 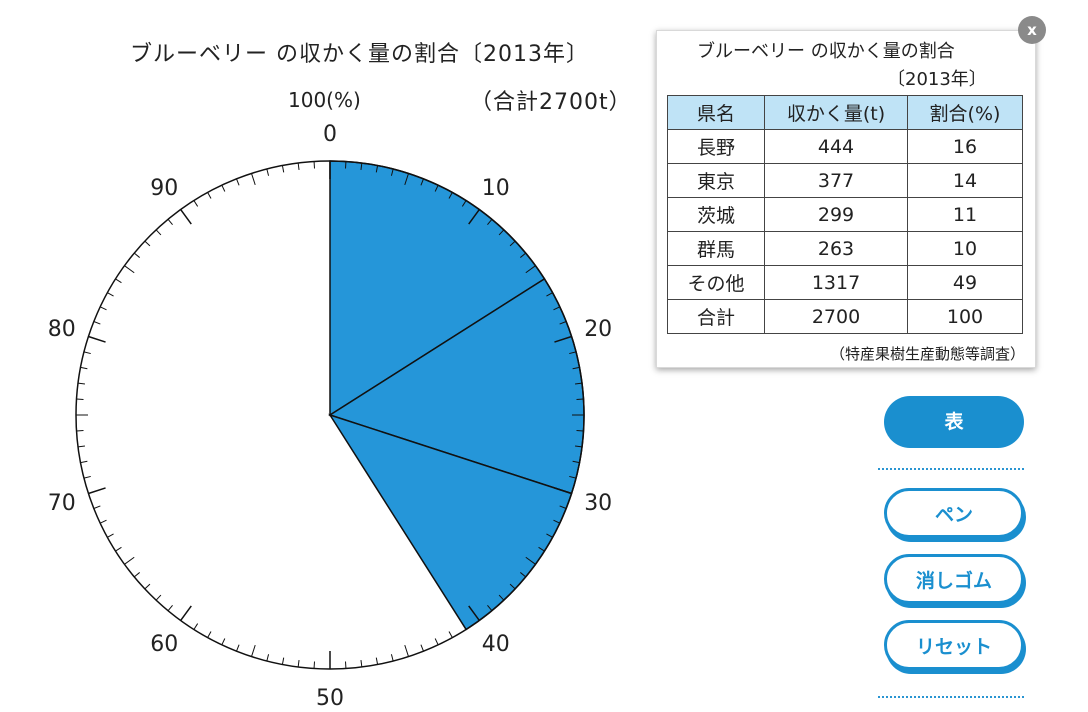 What do you see at coordinates (62, 329) in the screenshot?
I see `pie-tick-label: 80` at bounding box center [62, 329].